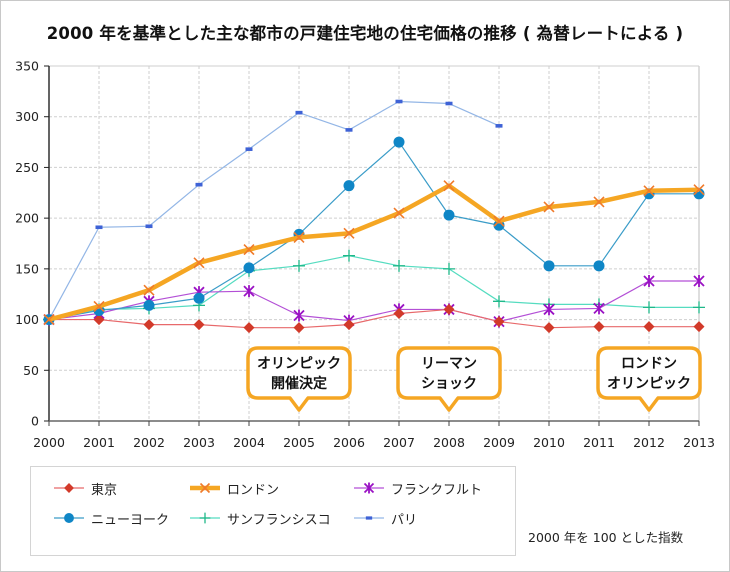 The width and height of the screenshot is (730, 572). I want to click on callout-text: ショック, so click(449, 384).